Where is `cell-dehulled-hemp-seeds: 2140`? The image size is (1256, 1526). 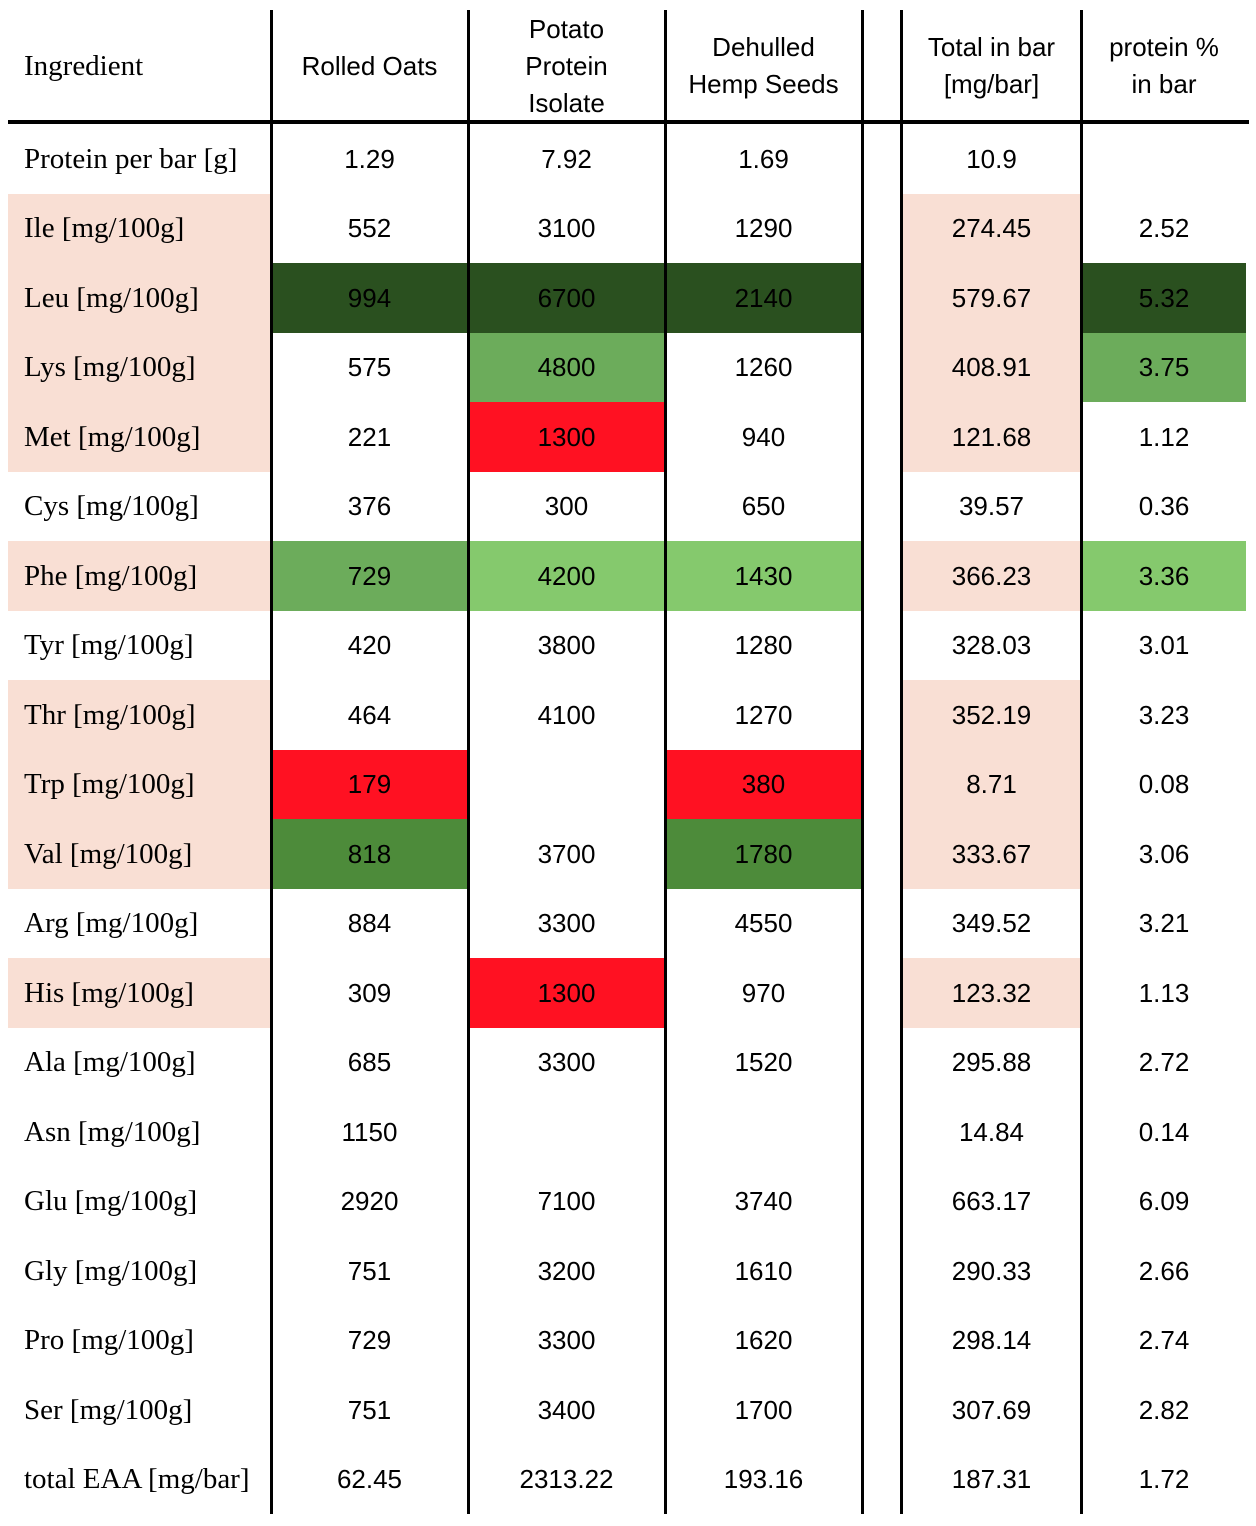 cell-dehulled-hemp-seeds: 2140 is located at coordinates (763, 298).